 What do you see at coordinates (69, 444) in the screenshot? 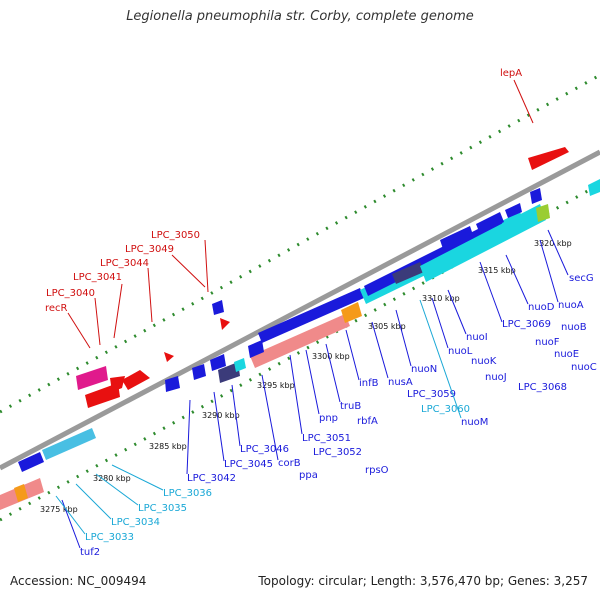
I see `gene-cyan-left` at bounding box center [69, 444].